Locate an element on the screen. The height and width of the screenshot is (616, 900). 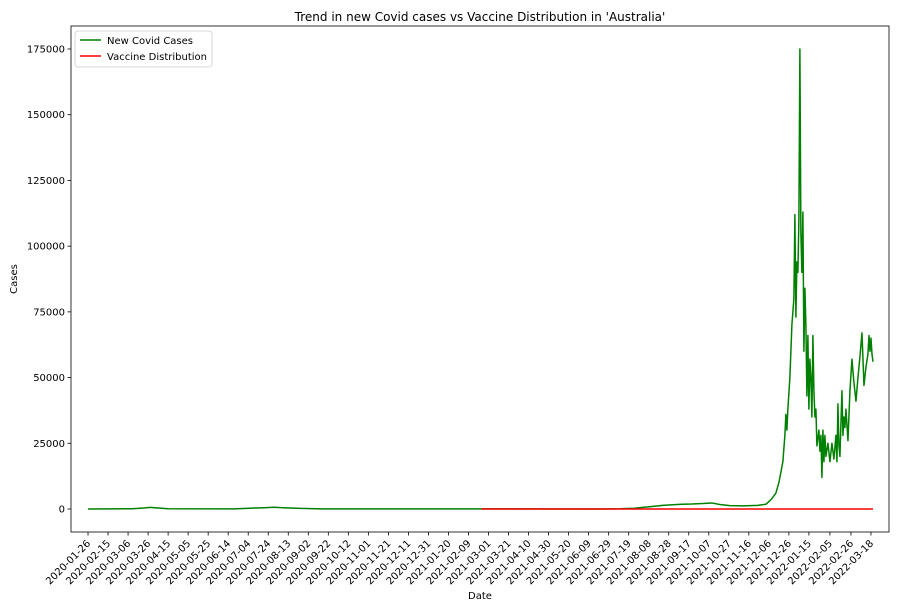
y-tick-label: 75000 is located at coordinates (49, 312).